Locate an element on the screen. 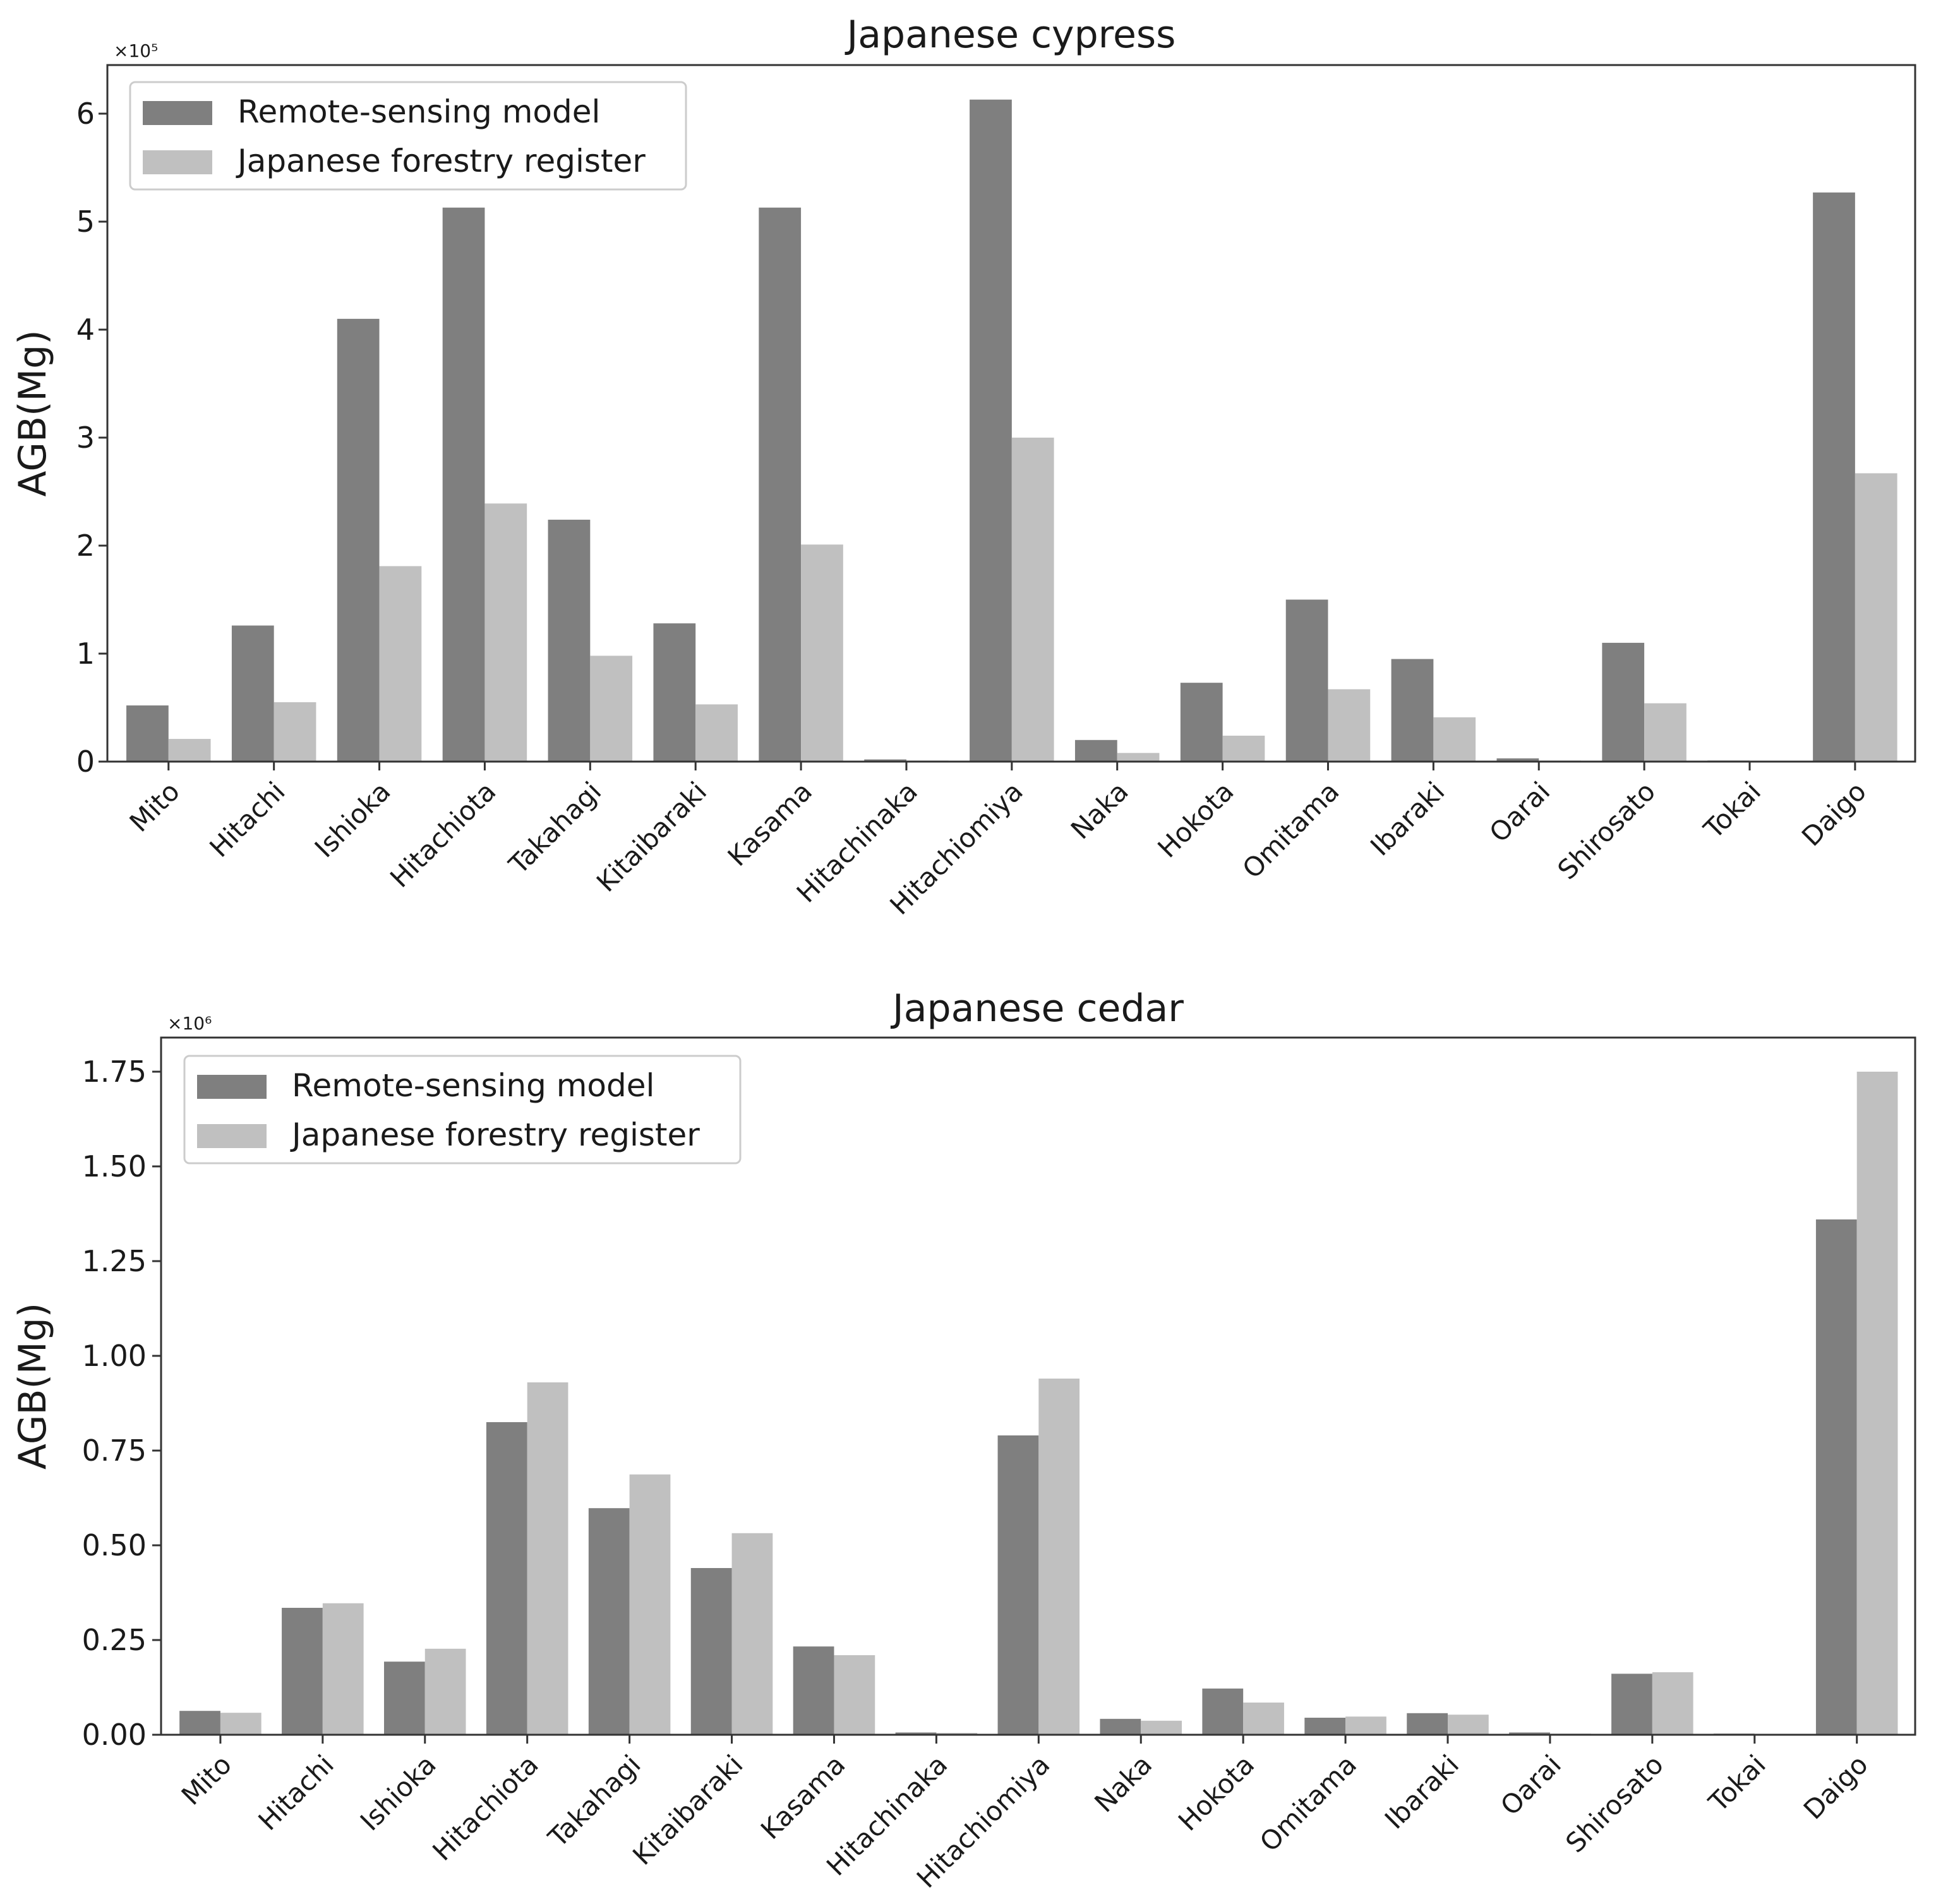 This screenshot has height=1904, width=1948. cedar-x-tick-label: Omitama is located at coordinates (1308, 1803).